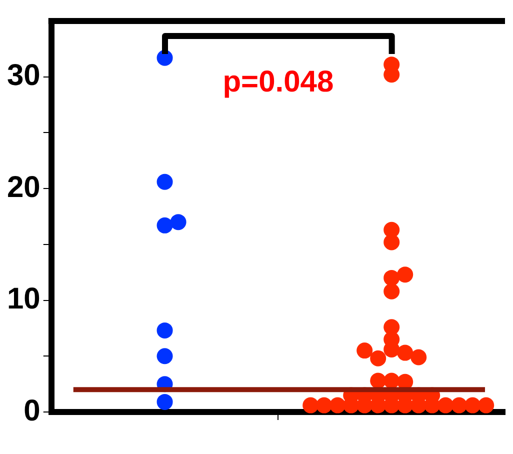  What do you see at coordinates (23, 75) in the screenshot?
I see `y-tick-label: 30` at bounding box center [23, 75].